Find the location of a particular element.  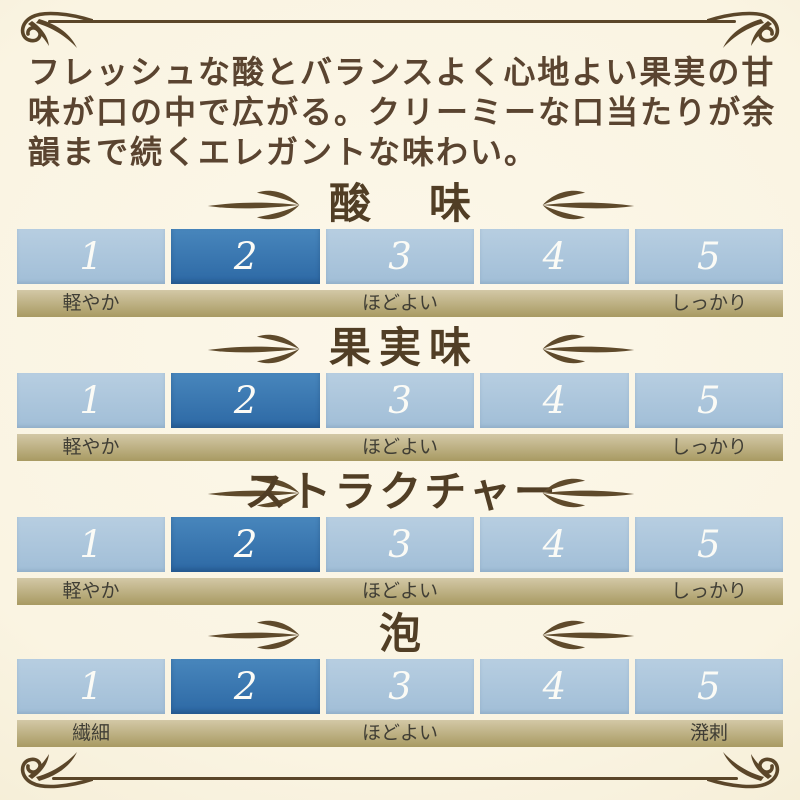

scale-header: 泡 is located at coordinates (400, 635).